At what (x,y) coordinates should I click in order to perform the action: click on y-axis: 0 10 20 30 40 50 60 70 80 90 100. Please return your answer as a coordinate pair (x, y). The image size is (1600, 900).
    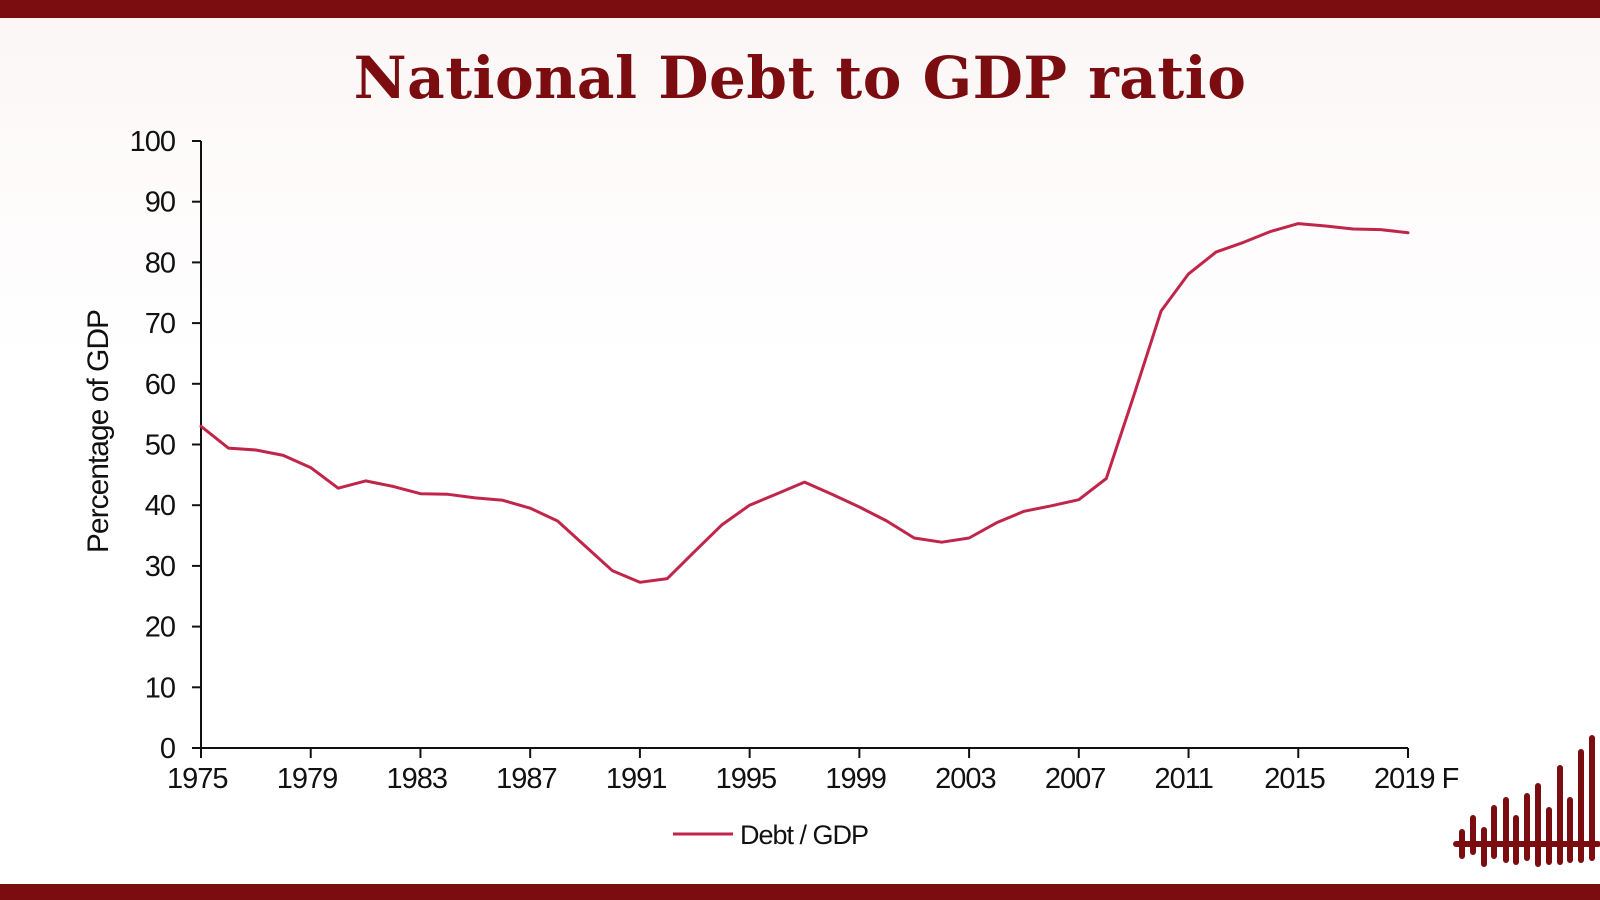
    Looking at the image, I should click on (166, 445).